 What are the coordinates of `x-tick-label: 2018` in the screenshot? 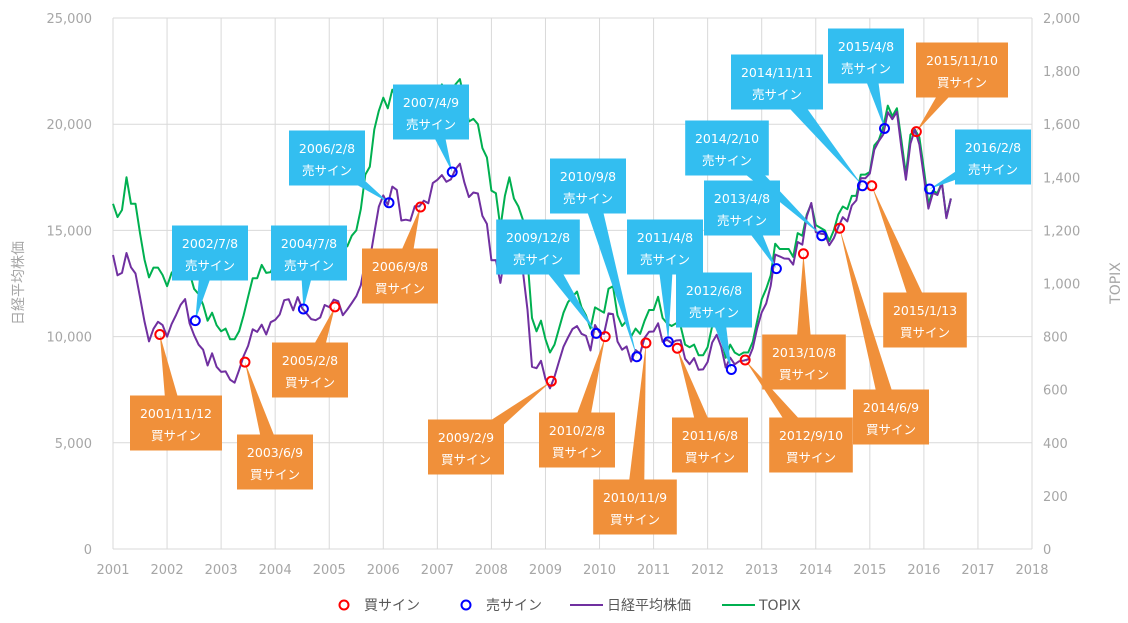 It's located at (1031, 570).